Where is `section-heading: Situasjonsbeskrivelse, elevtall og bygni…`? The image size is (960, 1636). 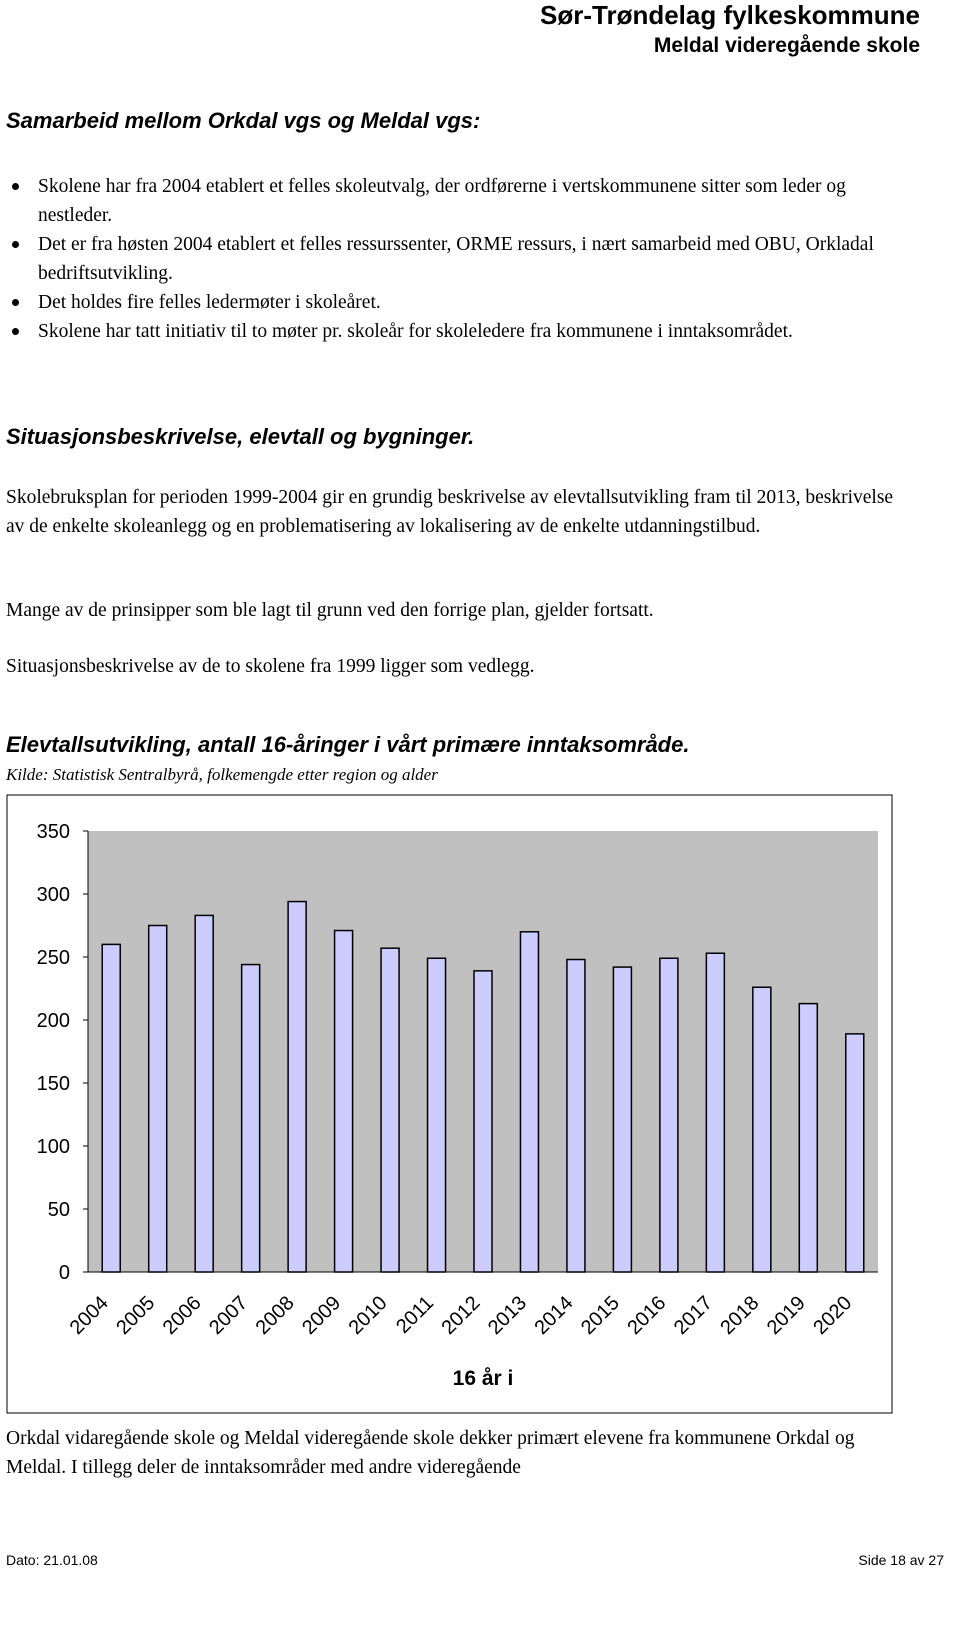 section-heading: Situasjonsbeskrivelse, elevtall og bygni… is located at coordinates (240, 436).